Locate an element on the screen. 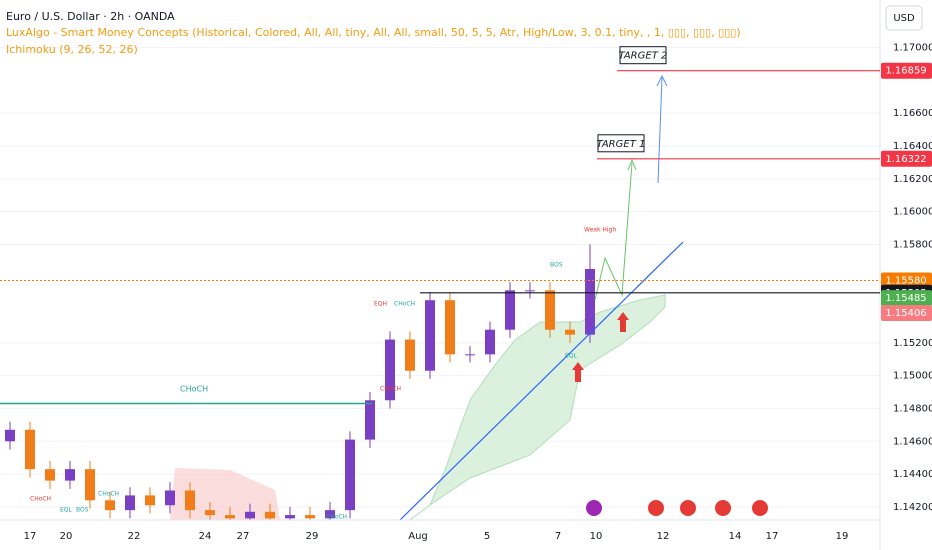 The height and width of the screenshot is (550, 932). y-tick-label: 1.14400 is located at coordinates (912, 474).